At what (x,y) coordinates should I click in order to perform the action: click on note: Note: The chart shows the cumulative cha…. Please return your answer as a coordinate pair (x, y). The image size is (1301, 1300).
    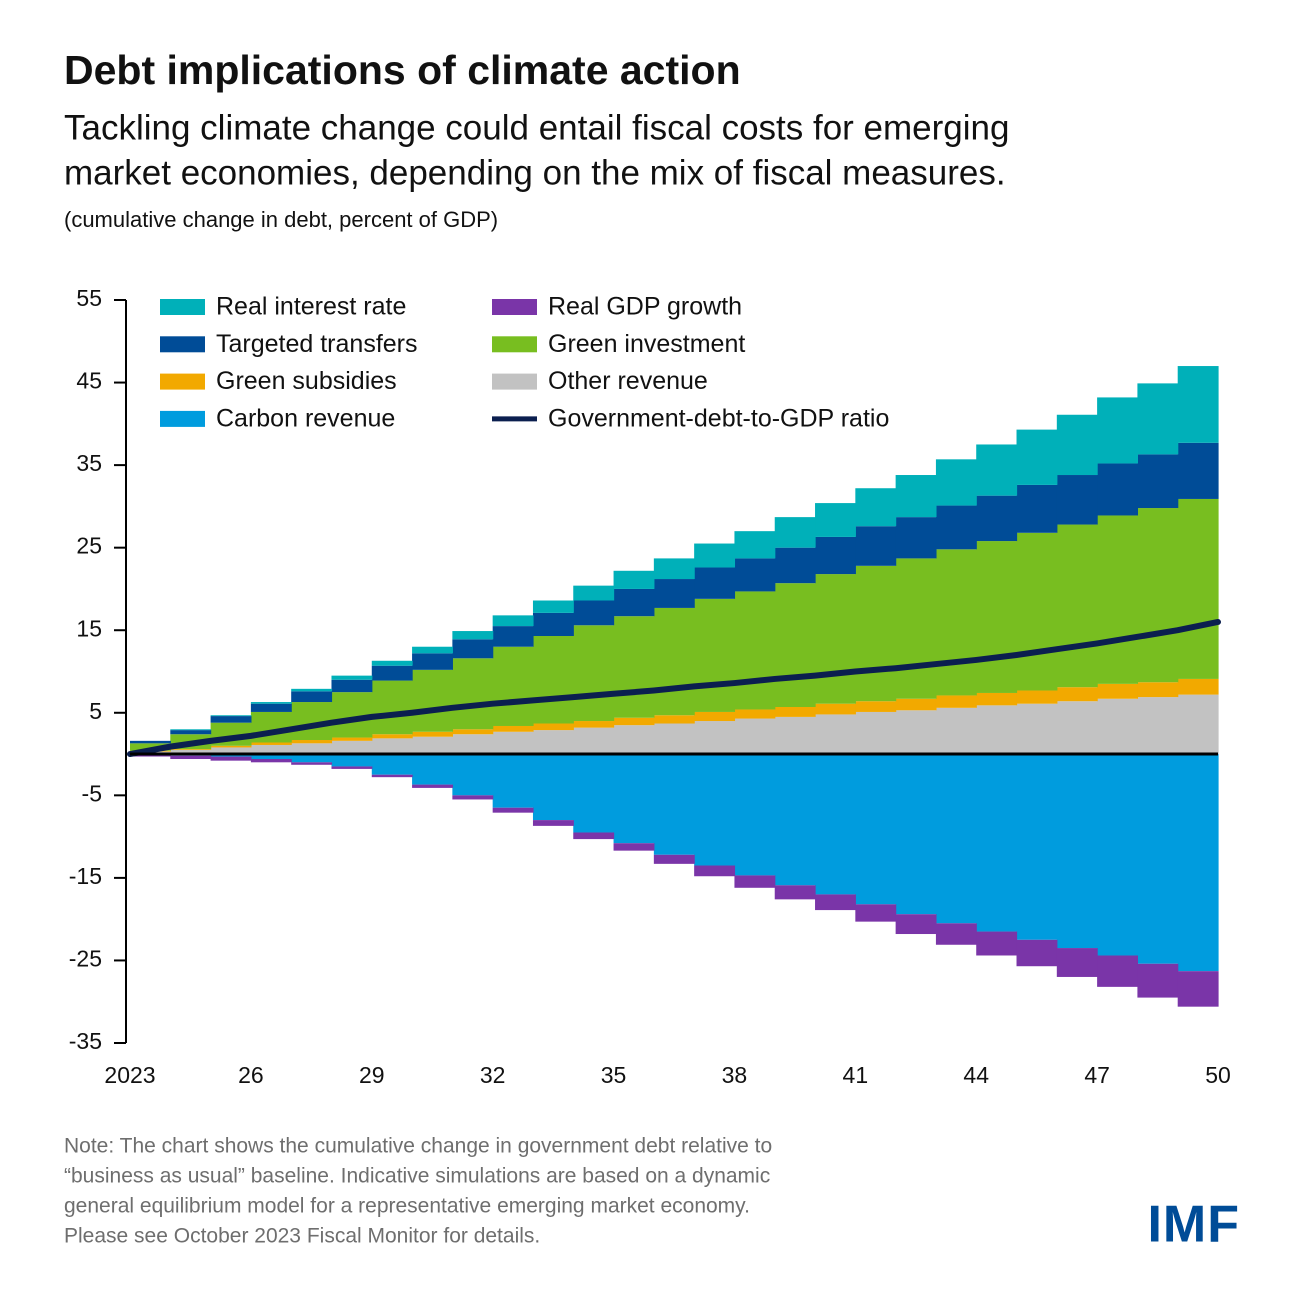
    Looking at the image, I should click on (418, 1146).